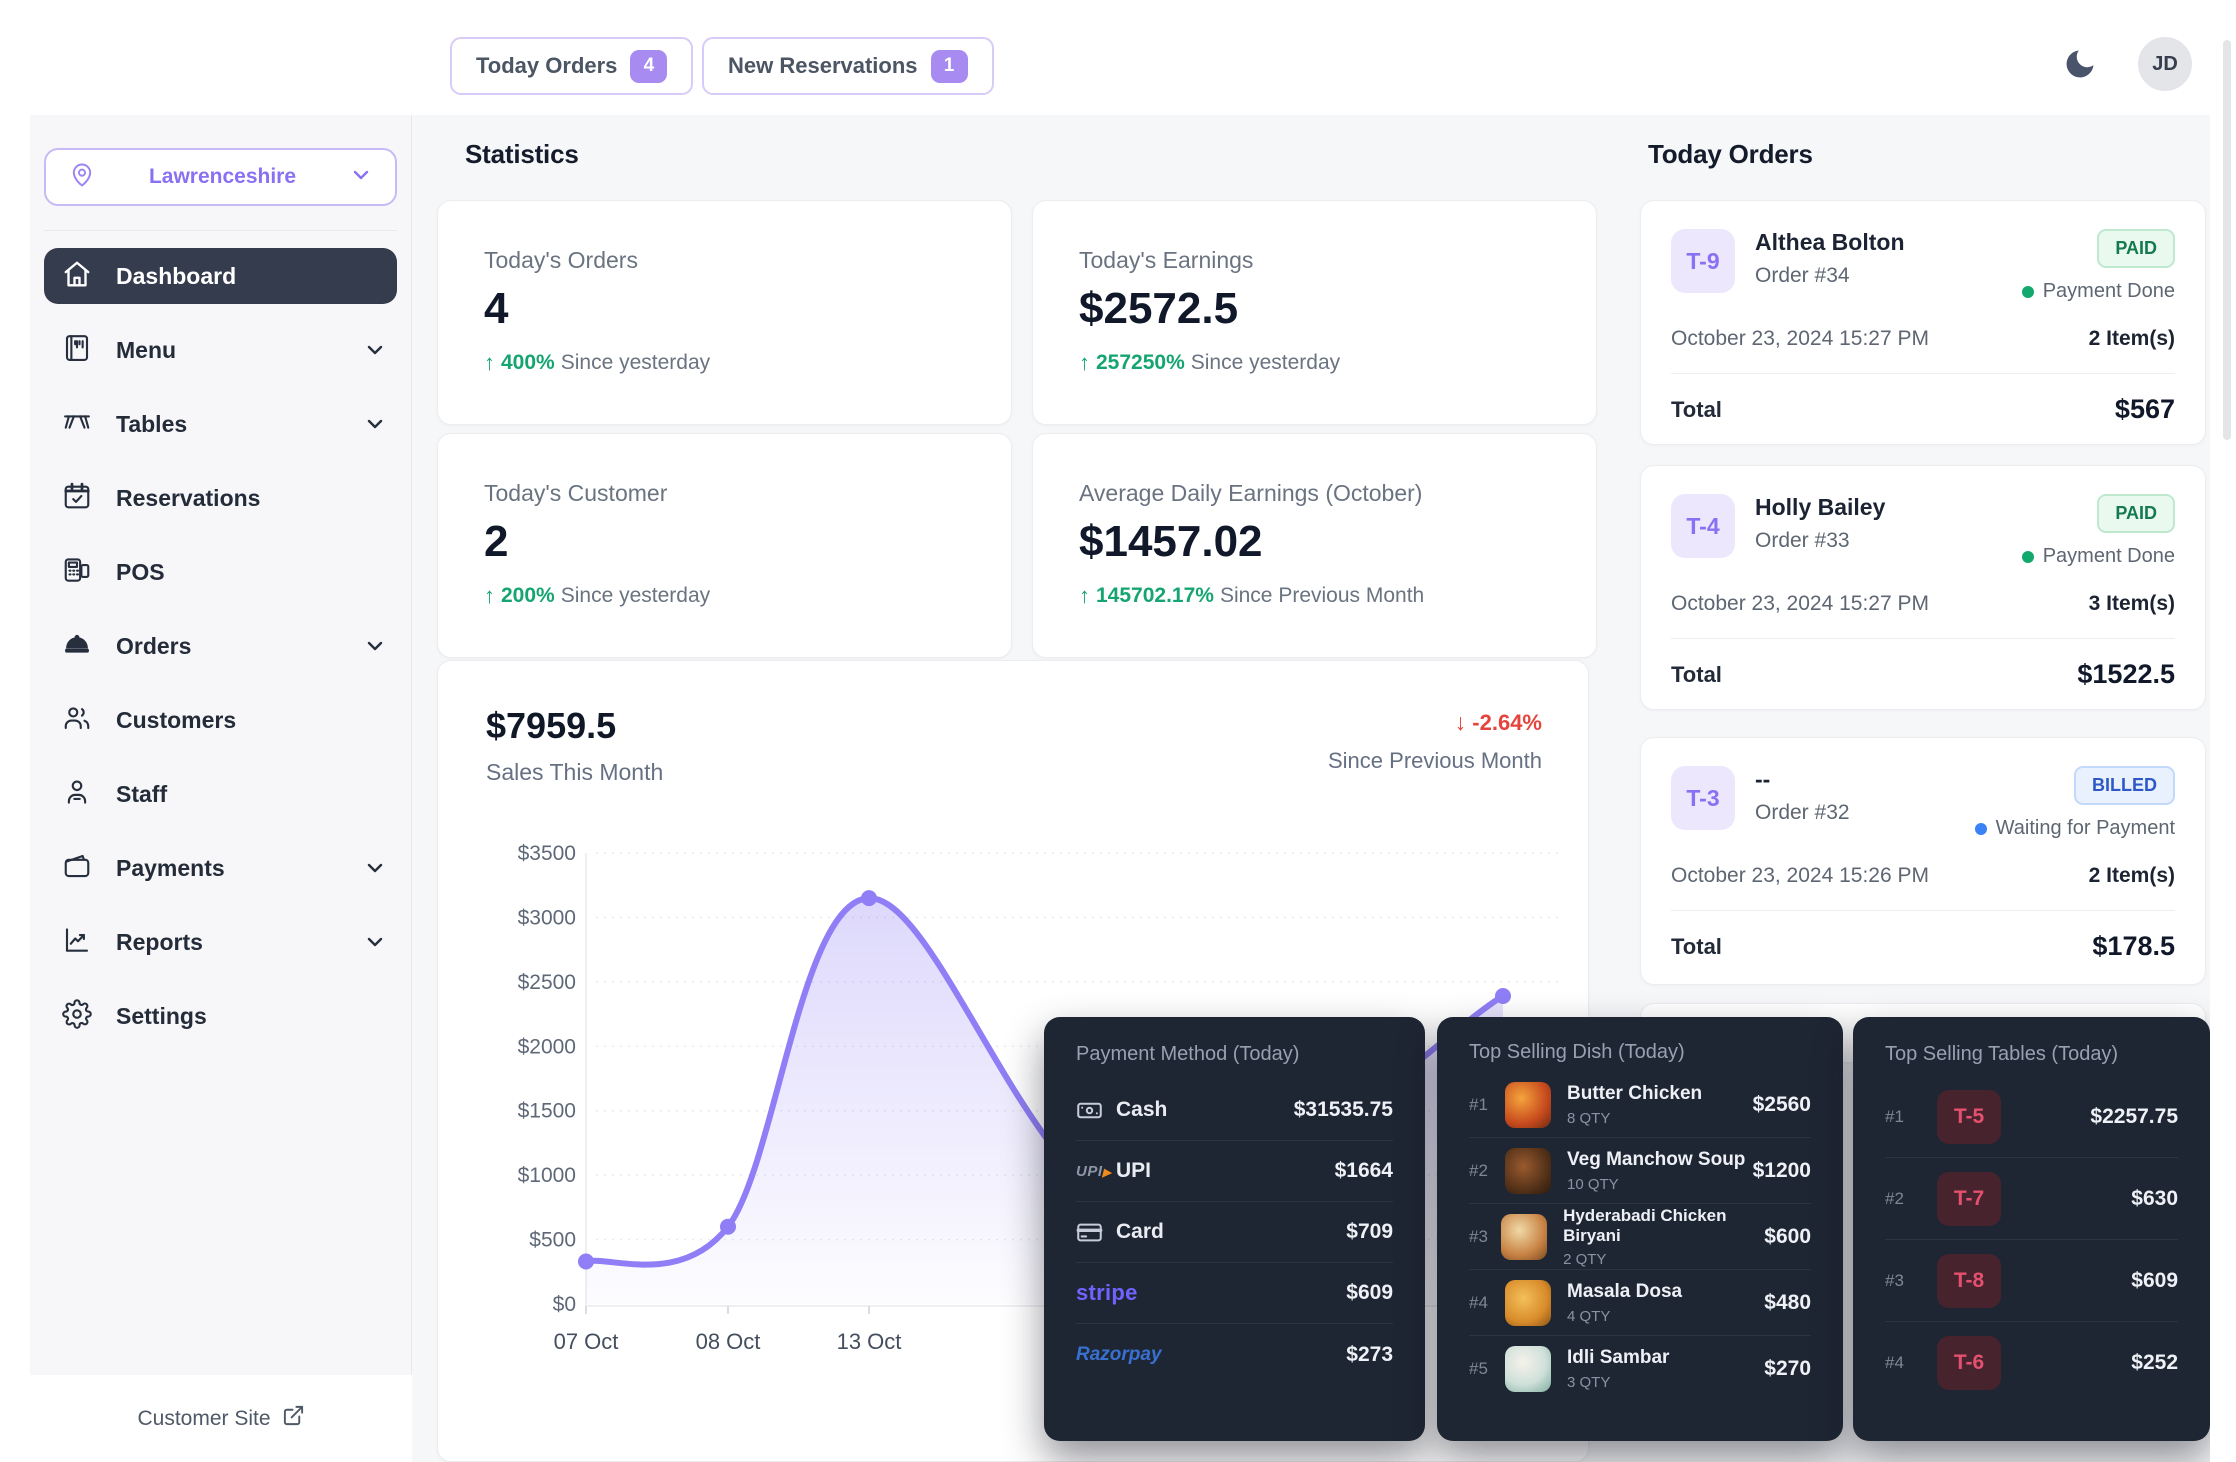 This screenshot has height=1462, width=2236. I want to click on dish-price: $2560, so click(1781, 1104).